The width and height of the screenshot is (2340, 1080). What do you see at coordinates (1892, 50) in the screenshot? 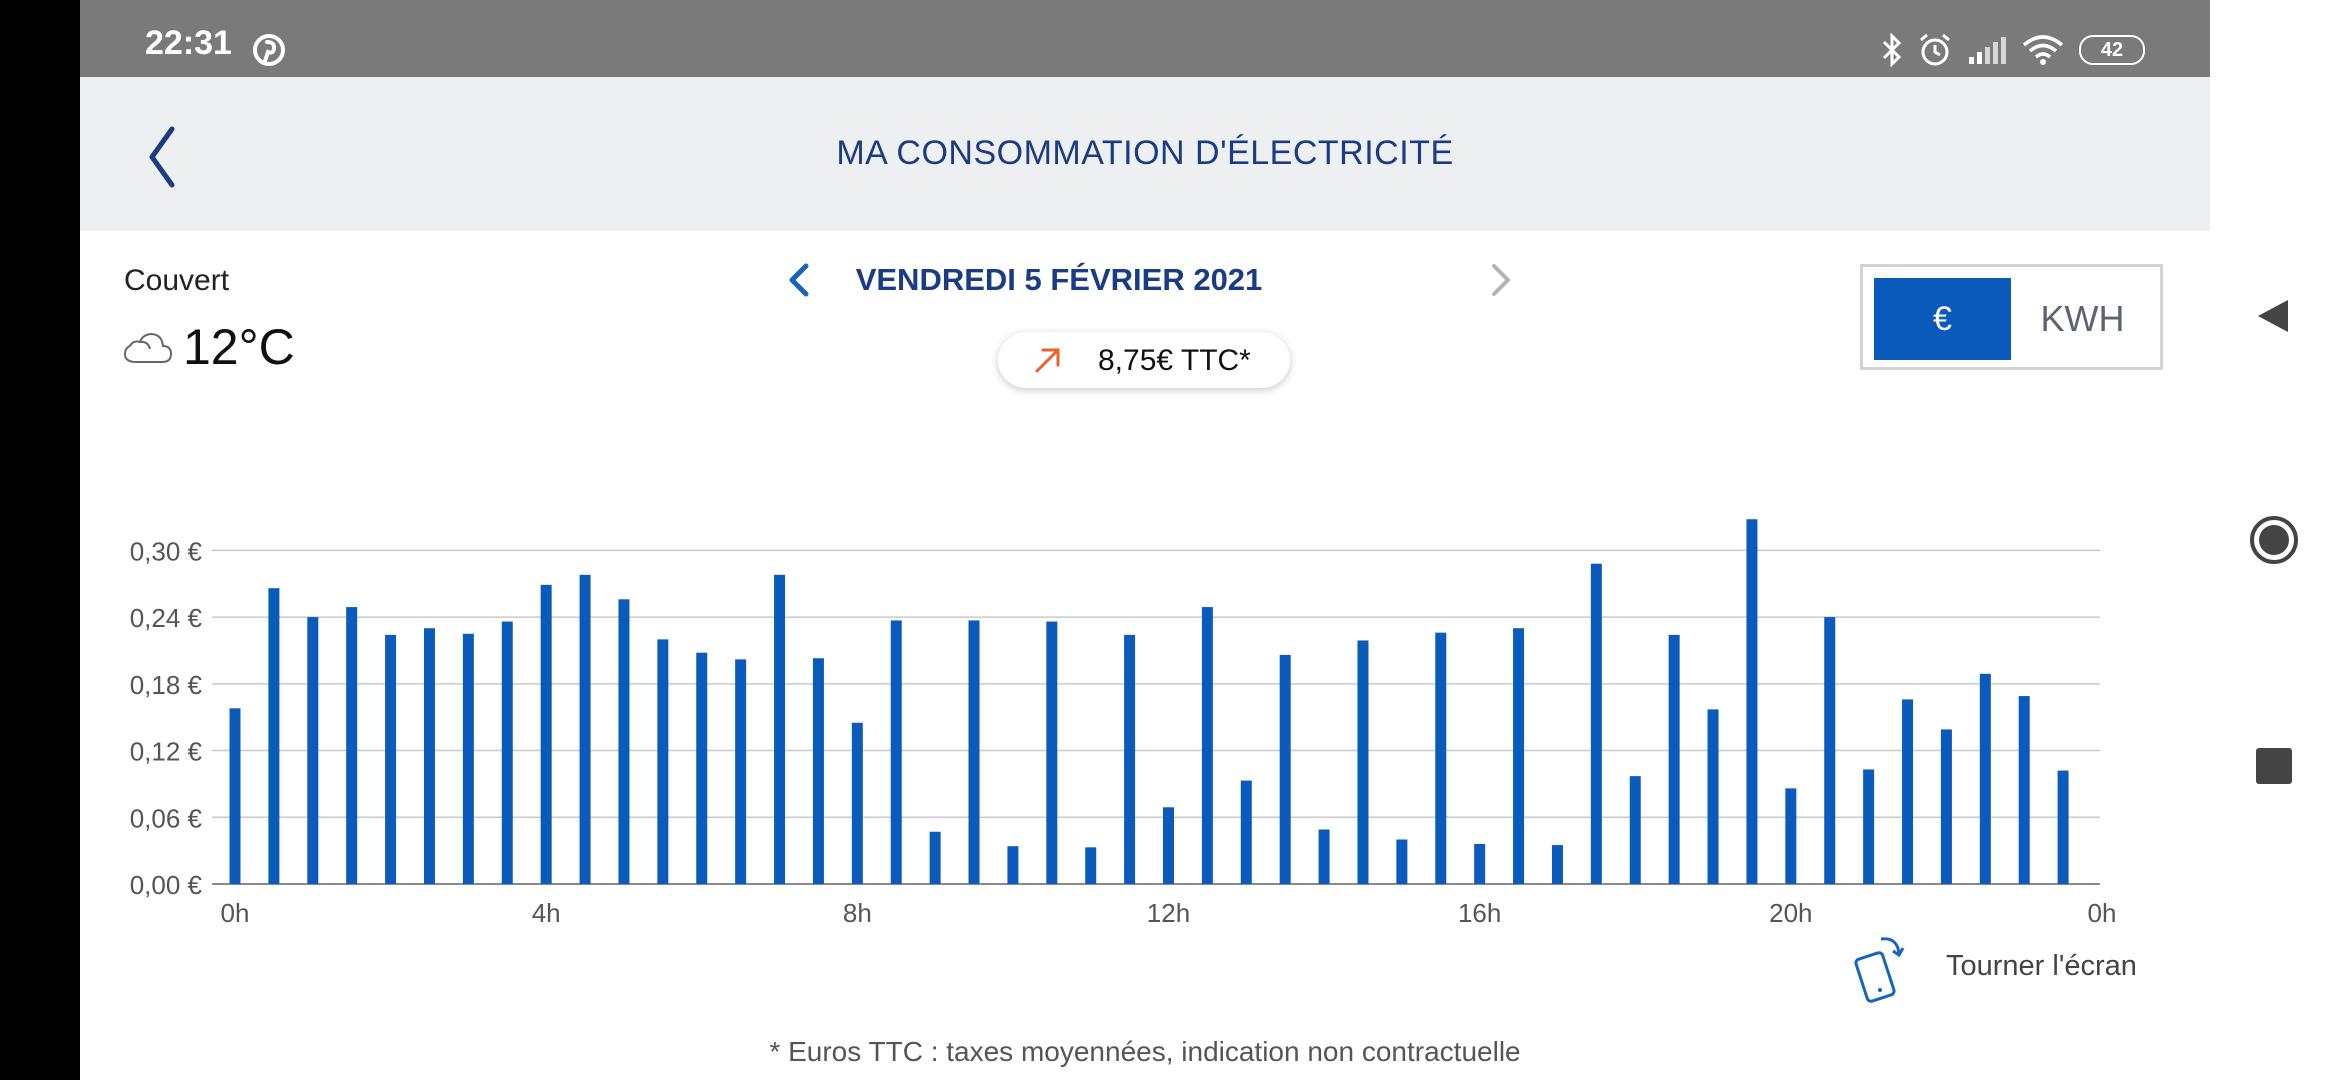
I see `bluetooth-icon` at bounding box center [1892, 50].